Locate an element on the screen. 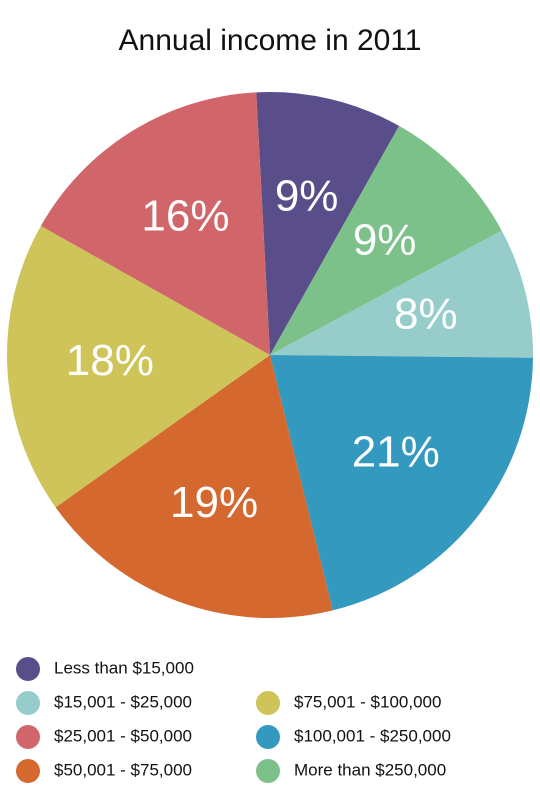 The image size is (540, 801). legend-label: More than $250,000 is located at coordinates (370, 769).